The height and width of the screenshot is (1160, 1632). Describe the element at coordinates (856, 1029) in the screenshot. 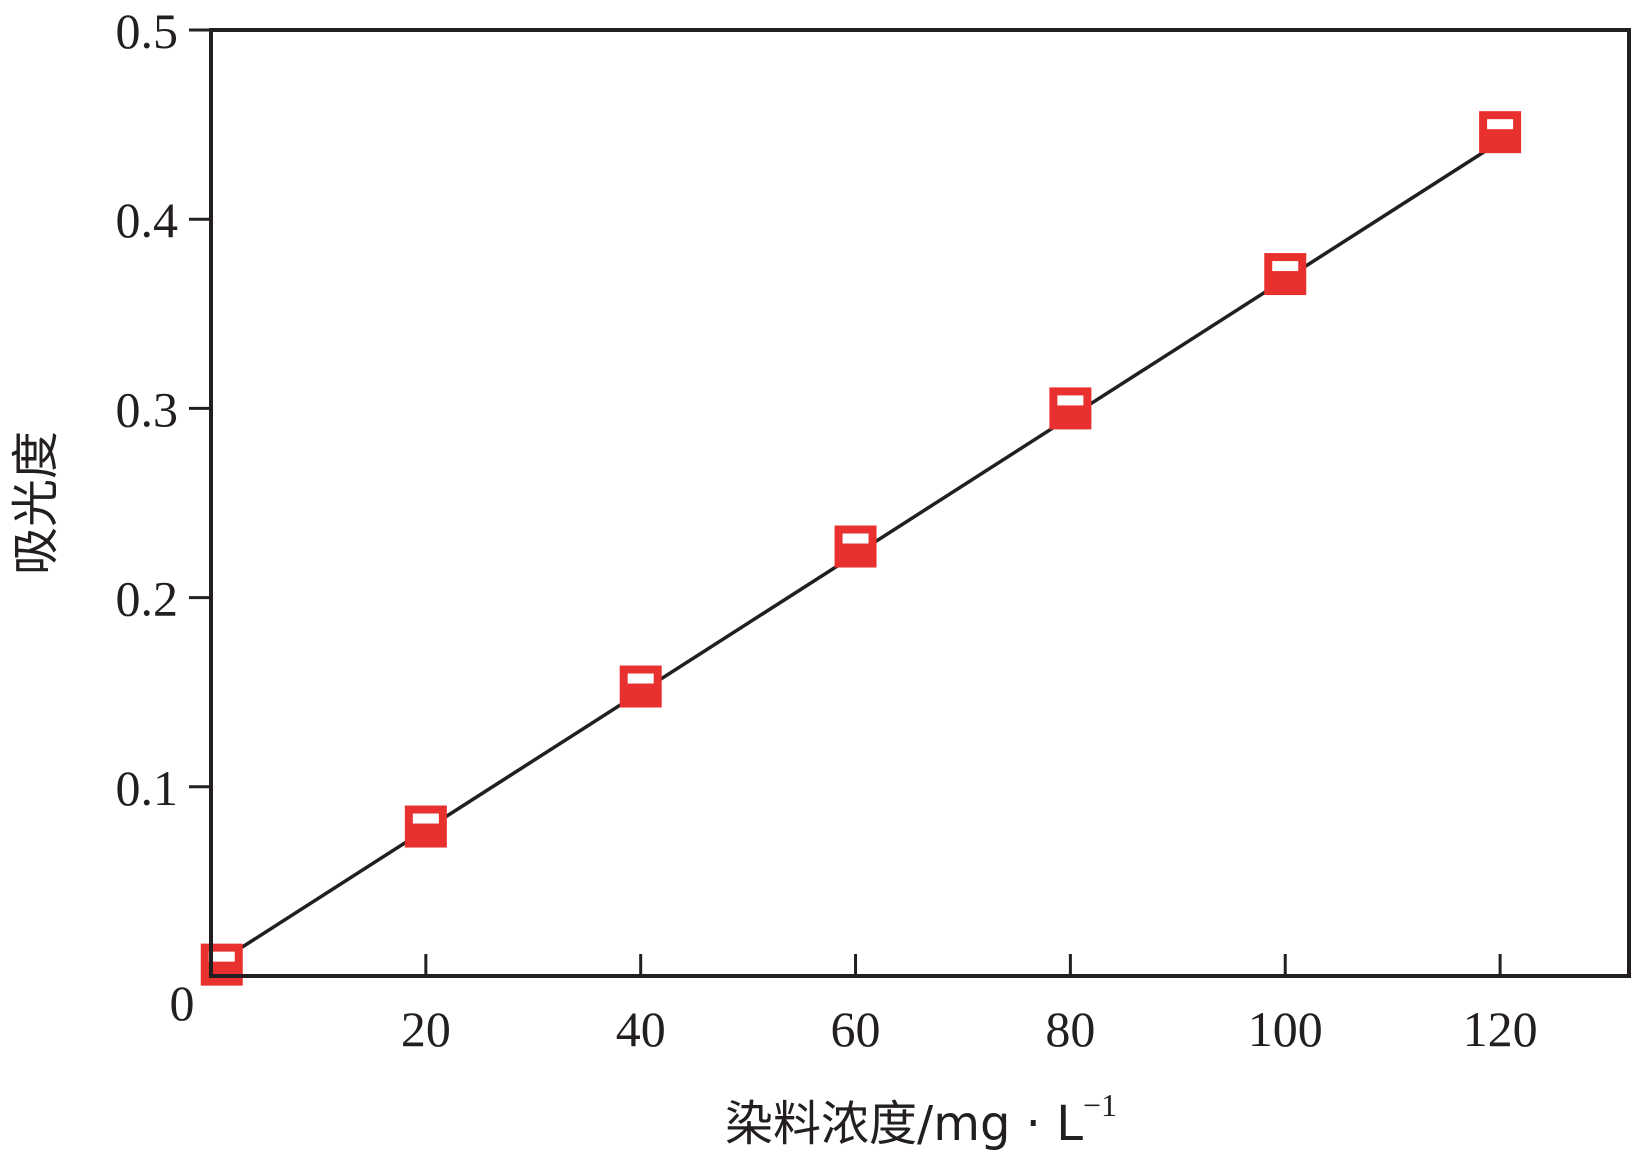

I see `x-tick-label: 60` at that location.